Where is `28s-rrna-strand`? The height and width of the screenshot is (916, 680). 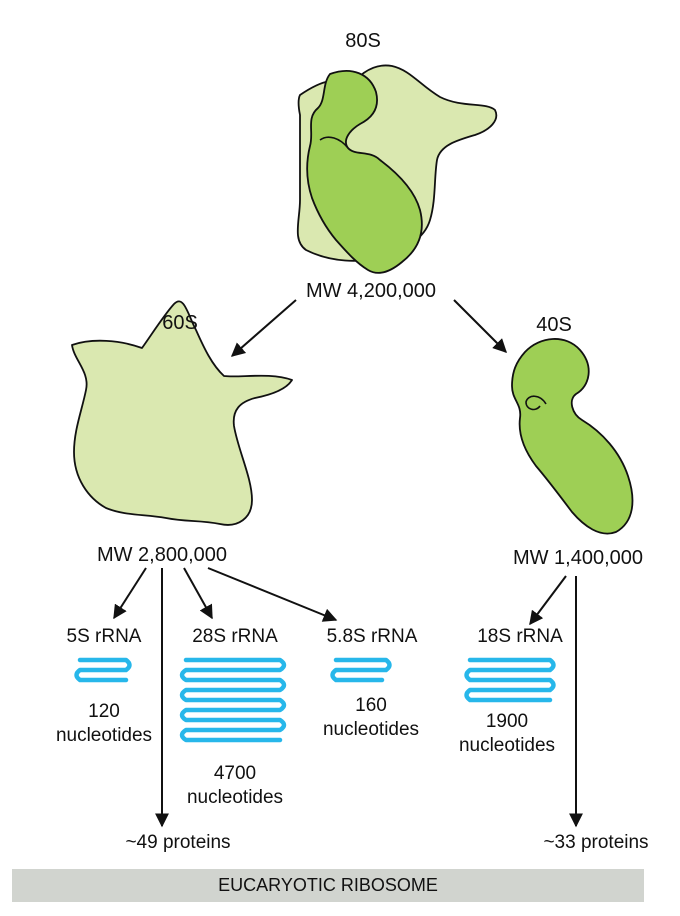
28s-rrna-strand is located at coordinates (233, 700).